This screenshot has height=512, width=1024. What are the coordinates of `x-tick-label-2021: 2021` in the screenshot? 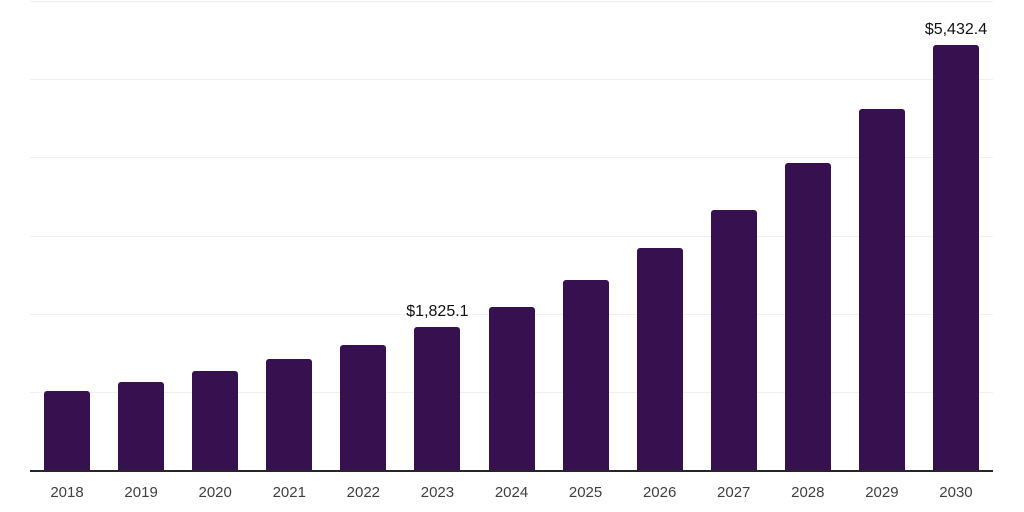 It's located at (289, 492).